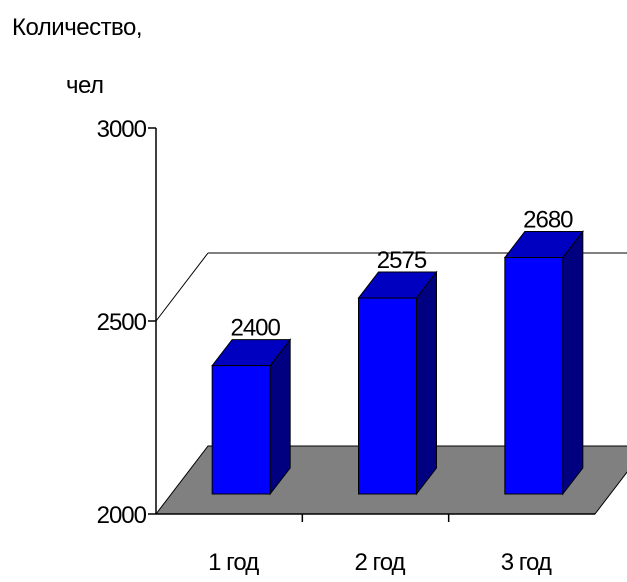 The width and height of the screenshot is (627, 582). What do you see at coordinates (526, 562) in the screenshot?
I see `x-tick-label: 3 год` at bounding box center [526, 562].